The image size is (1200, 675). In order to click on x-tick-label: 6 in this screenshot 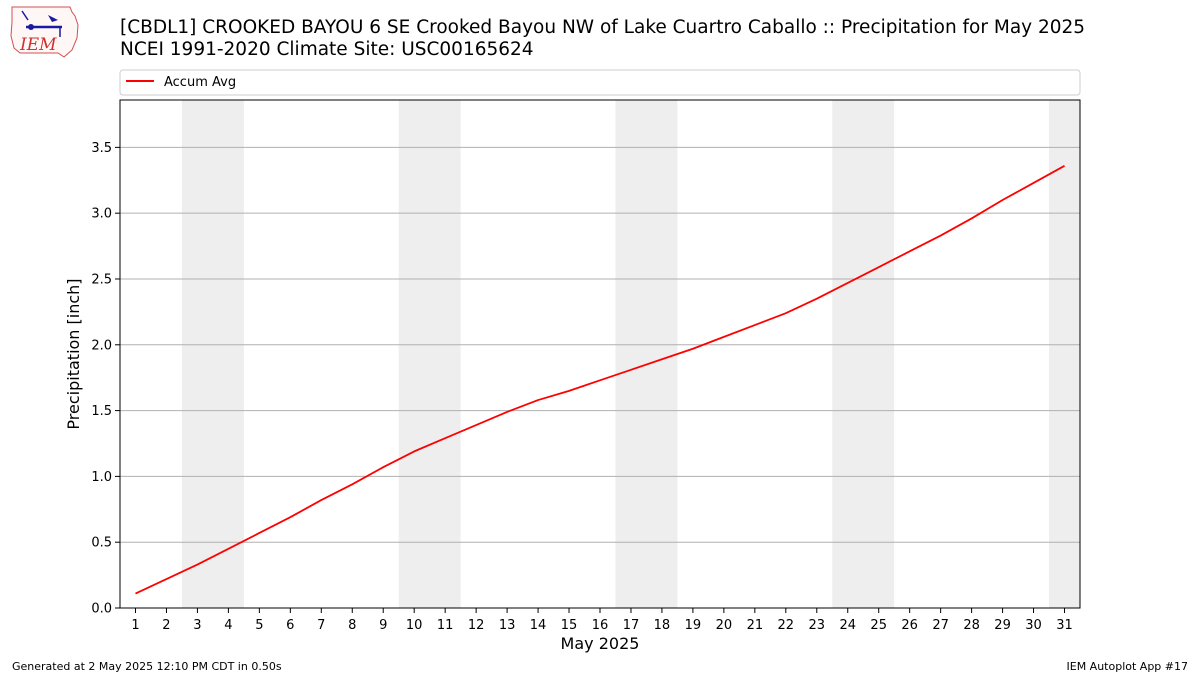, I will do `click(290, 625)`.